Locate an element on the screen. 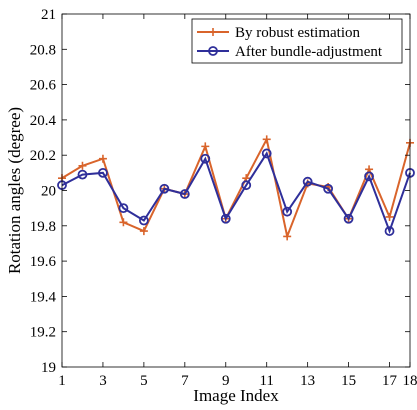 The height and width of the screenshot is (410, 417). y-tick-label: 19 is located at coordinates (48, 368).